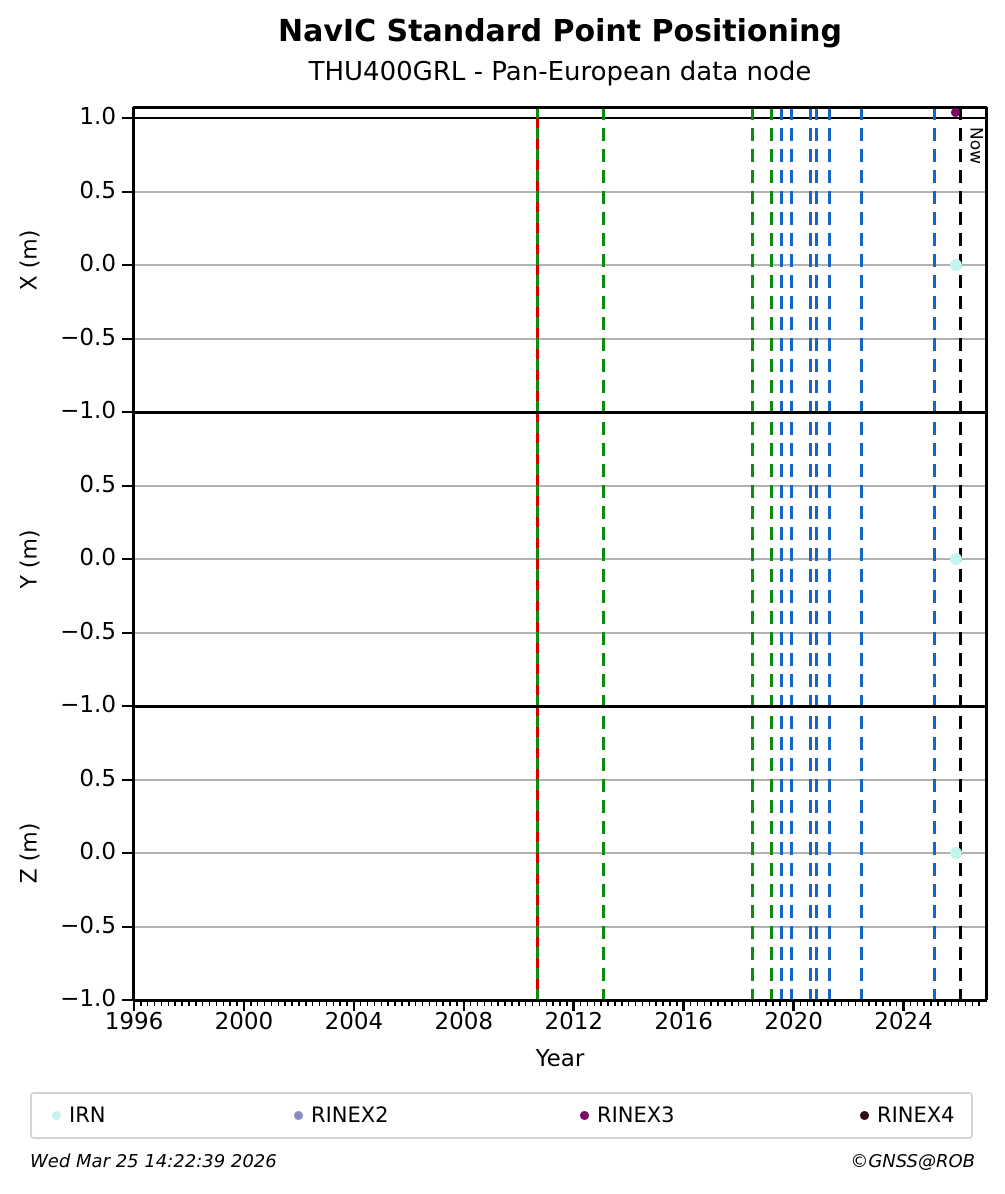 Image resolution: width=1005 pixels, height=1194 pixels. Describe the element at coordinates (30, 559) in the screenshot. I see `y-axis-label: Y (m)` at that location.